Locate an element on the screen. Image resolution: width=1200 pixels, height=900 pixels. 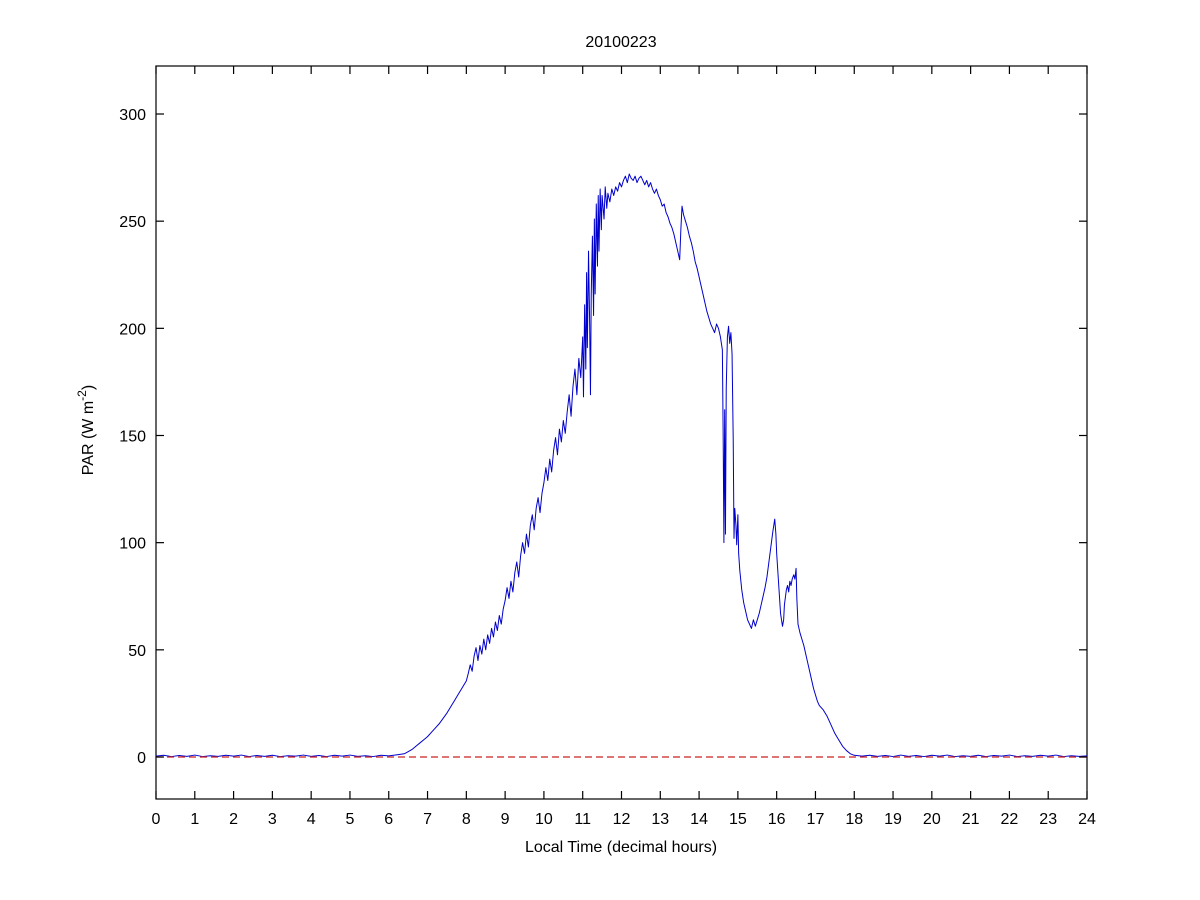
x-tick-label: 5 is located at coordinates (350, 819).